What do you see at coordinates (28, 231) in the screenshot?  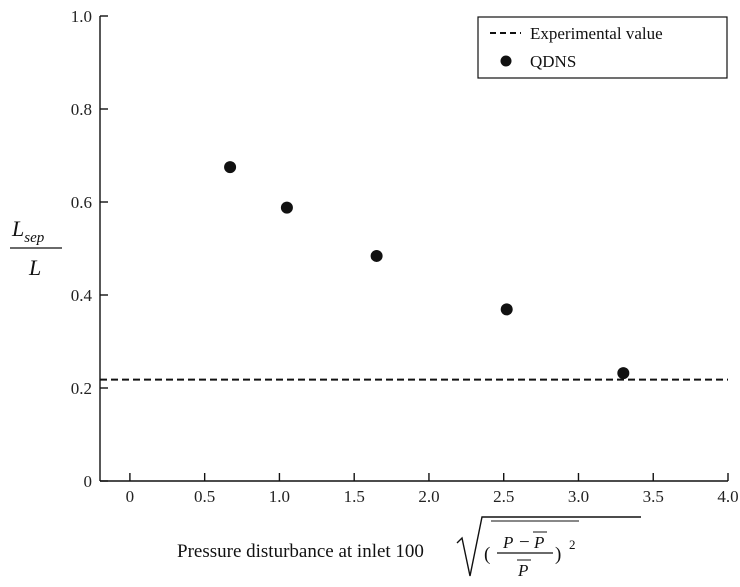 I see `y-label-main: Lsep` at bounding box center [28, 231].